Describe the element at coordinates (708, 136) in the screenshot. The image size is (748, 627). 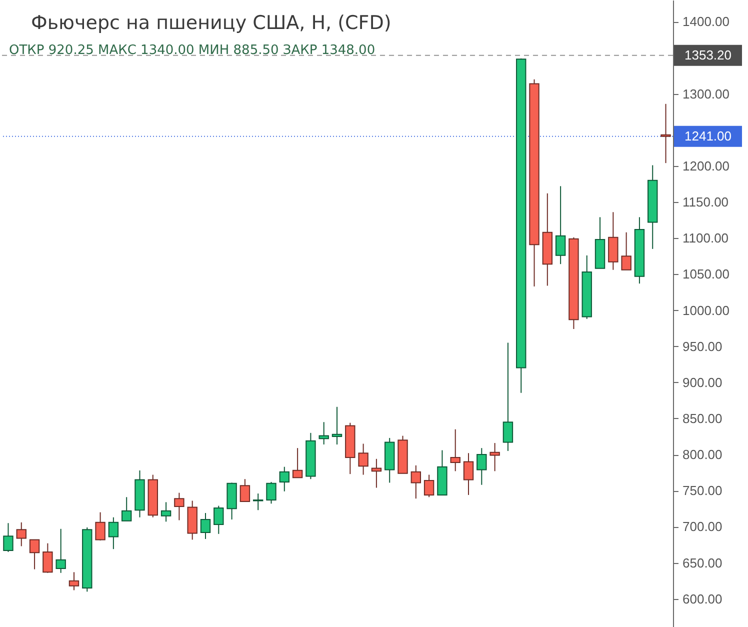
I see `ref-line-label: 1241.00` at that location.